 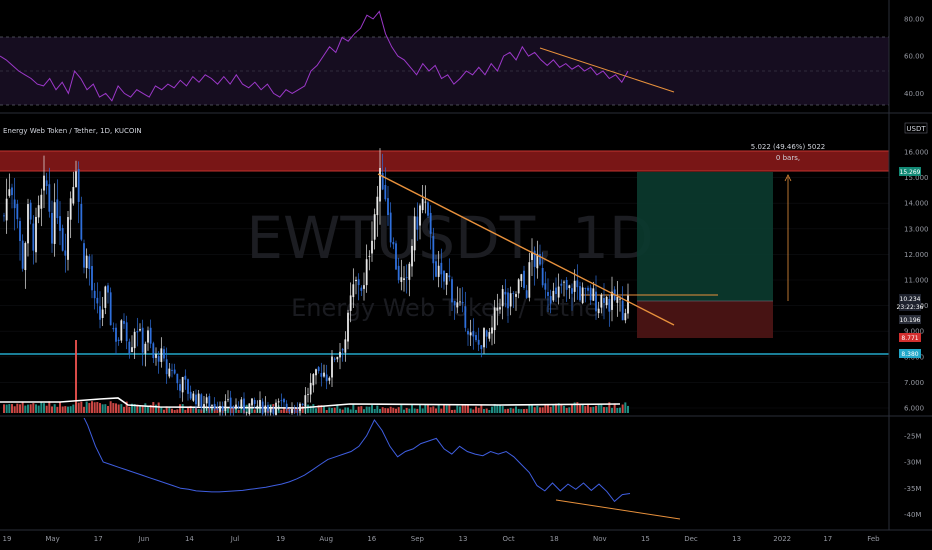 What do you see at coordinates (554, 539) in the screenshot?
I see `time-tick-label: 18` at bounding box center [554, 539].